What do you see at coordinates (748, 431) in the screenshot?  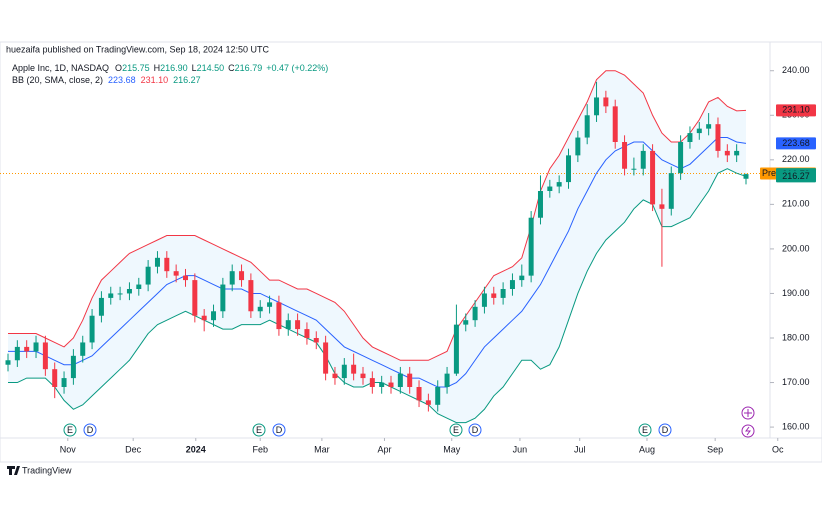 I see `split-icon-glyph` at bounding box center [748, 431].